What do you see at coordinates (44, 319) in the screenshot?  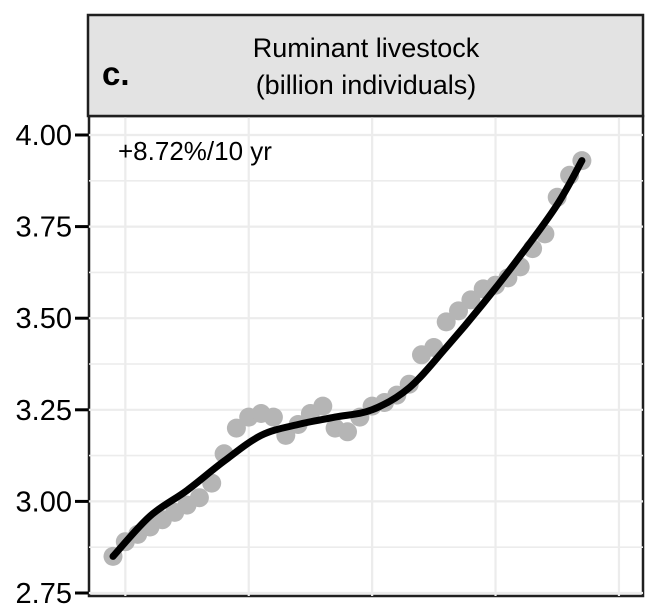 I see `y-tick-label: 3.50` at bounding box center [44, 319].